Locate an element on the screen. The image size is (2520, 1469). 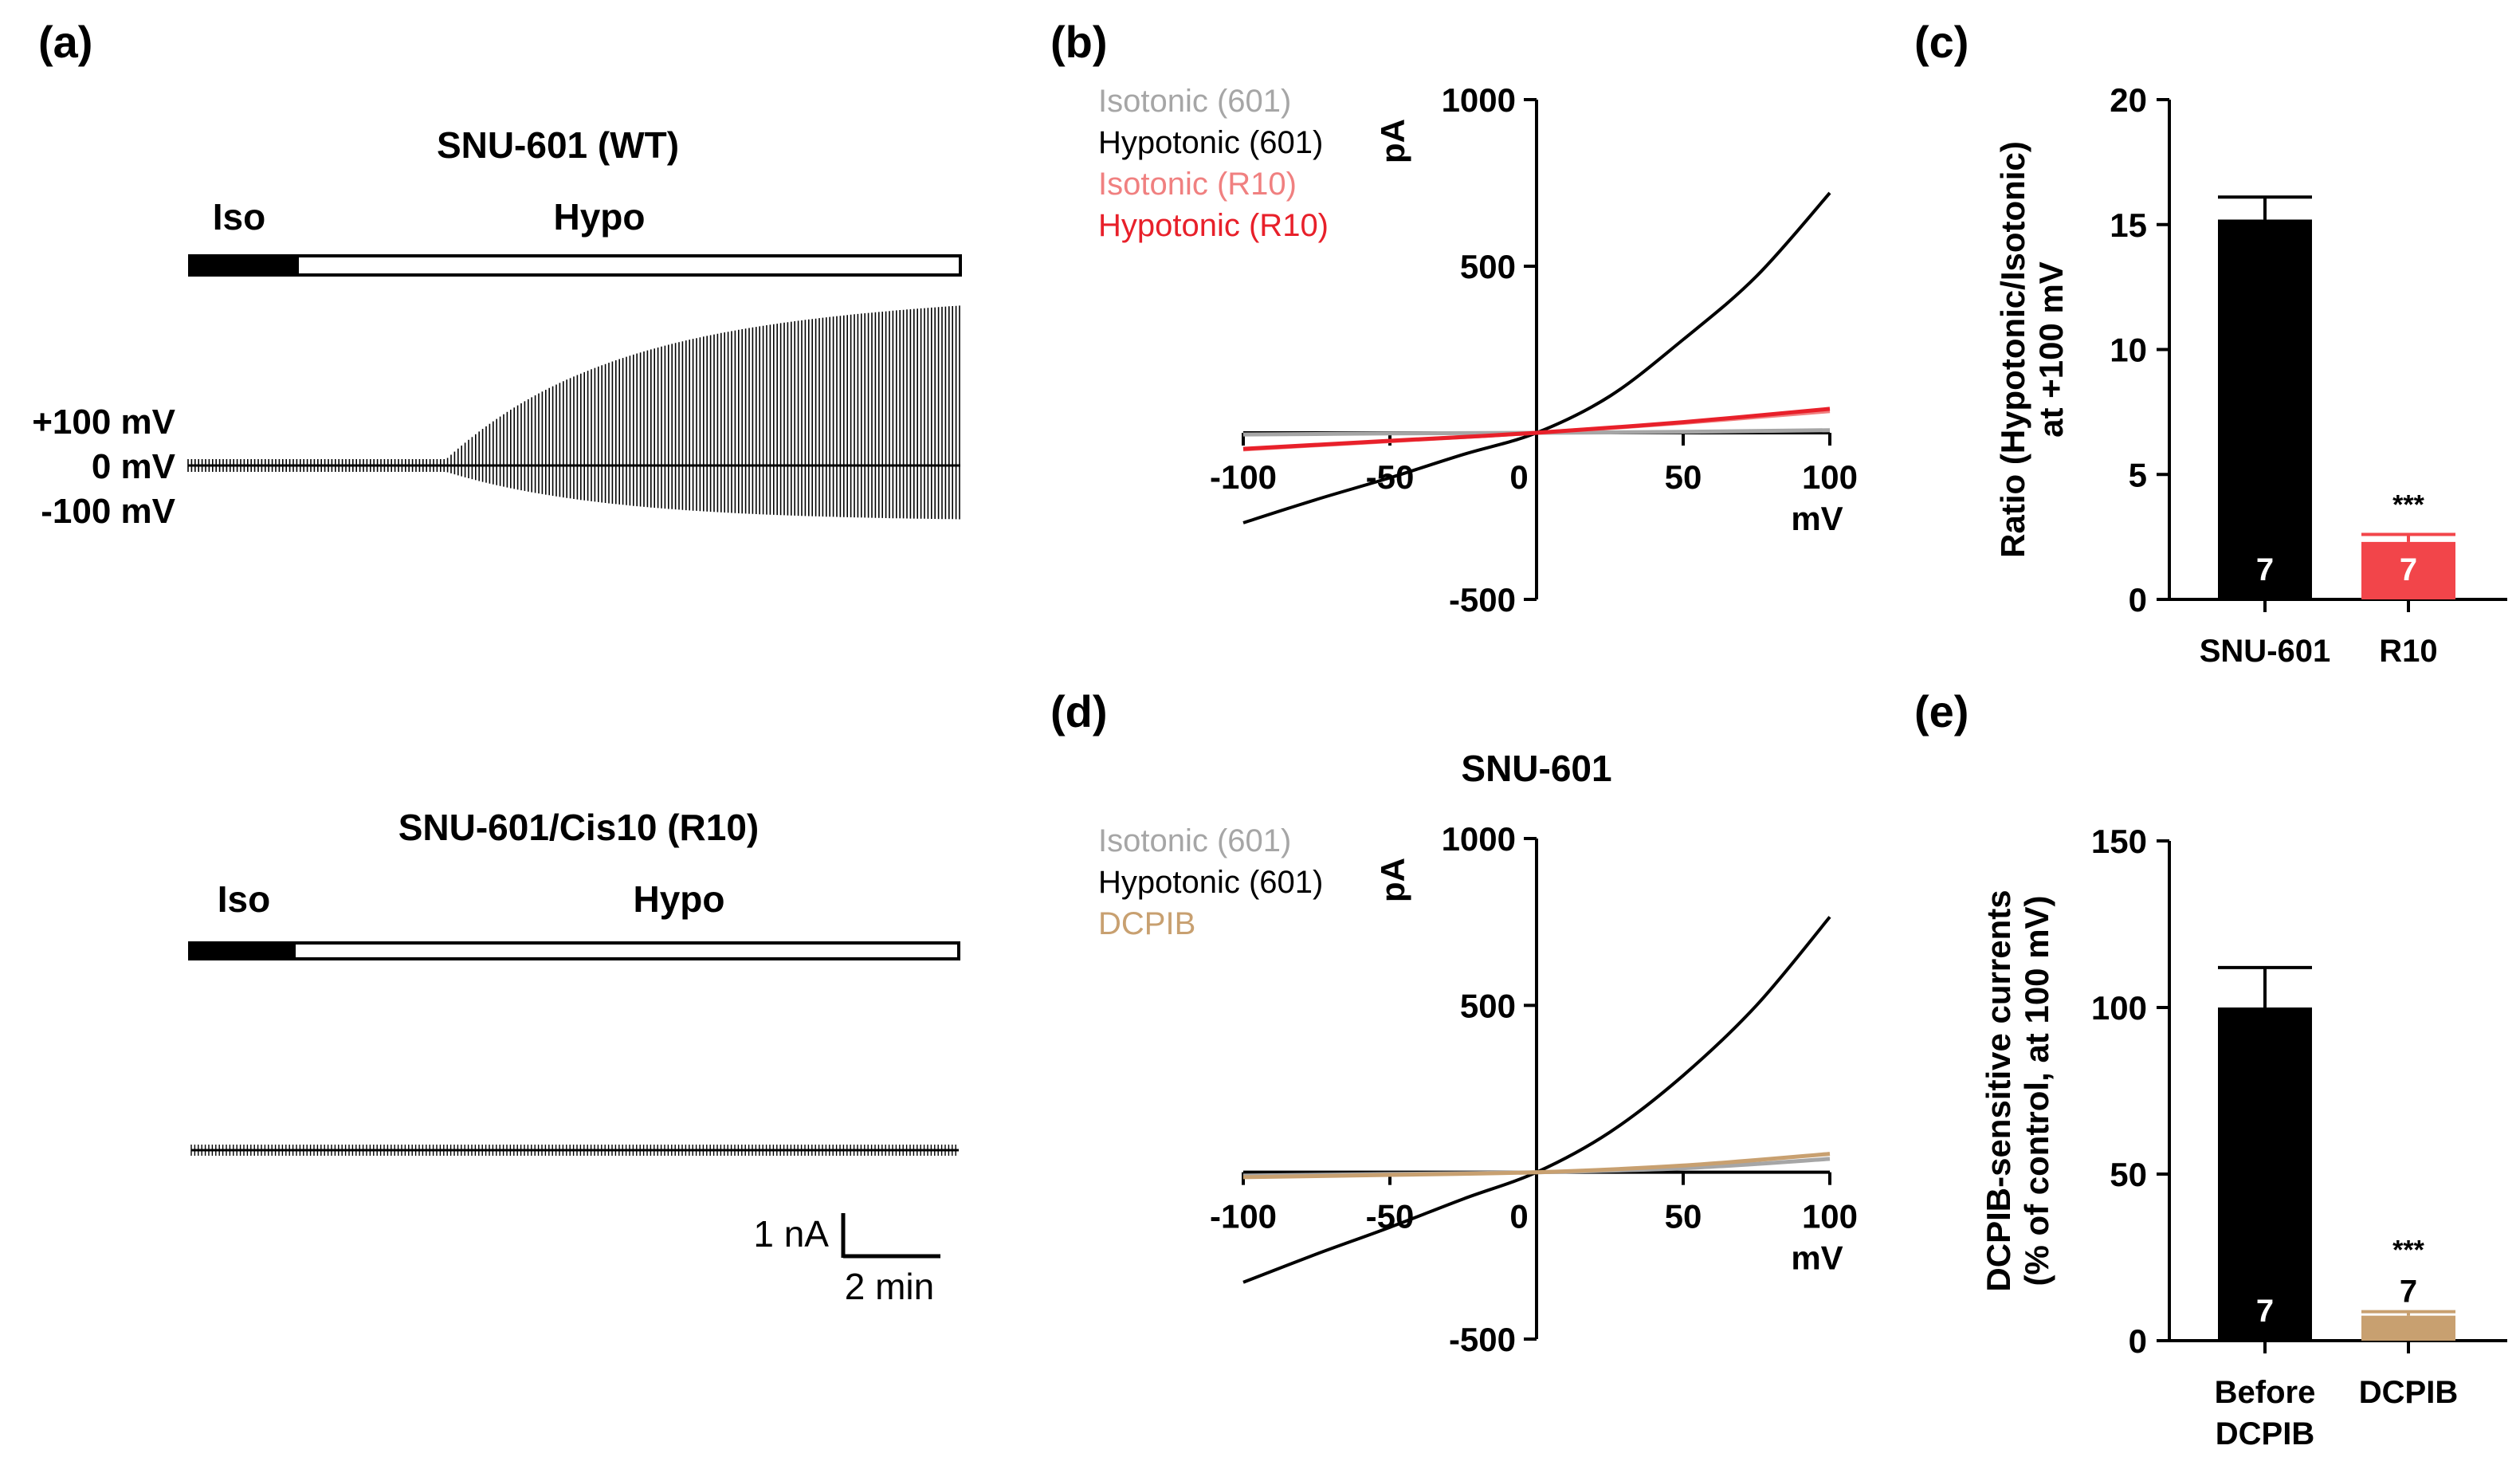
y-tick-label: 50 is located at coordinates (2128, 1174).